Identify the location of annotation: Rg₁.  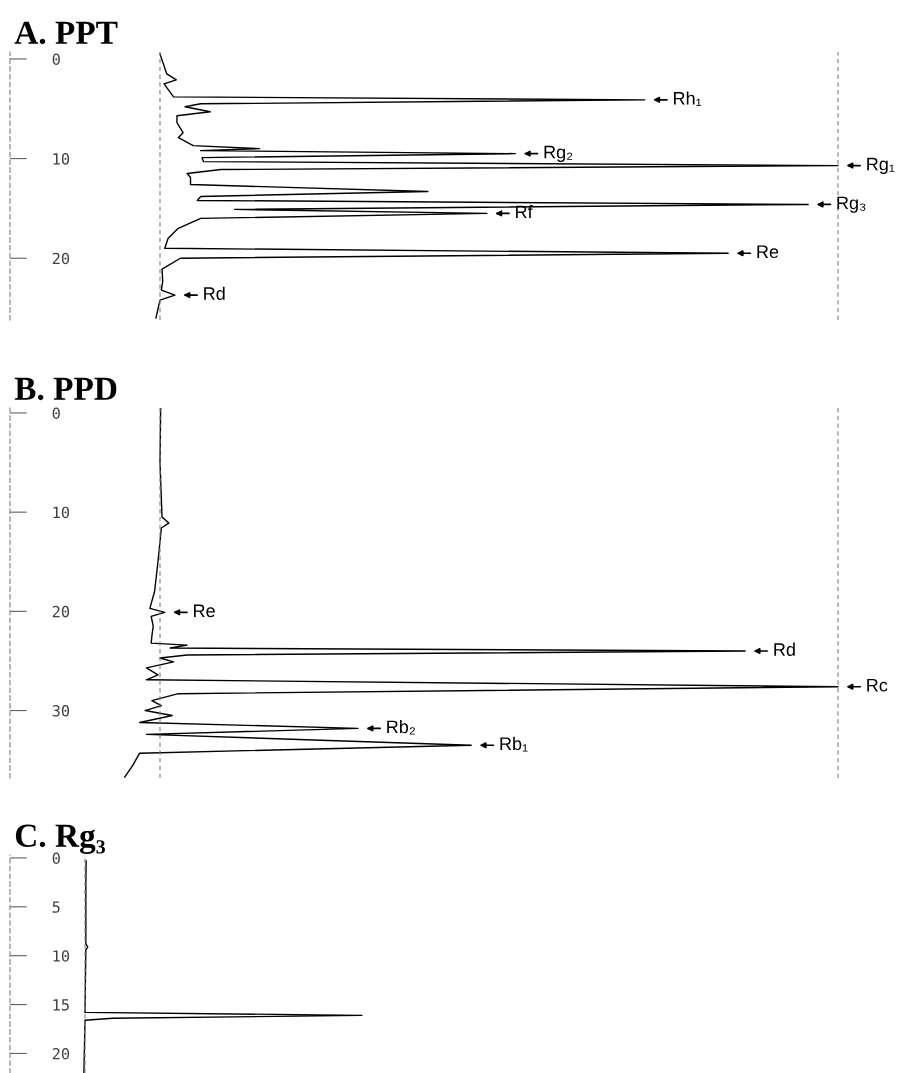
(881, 165).